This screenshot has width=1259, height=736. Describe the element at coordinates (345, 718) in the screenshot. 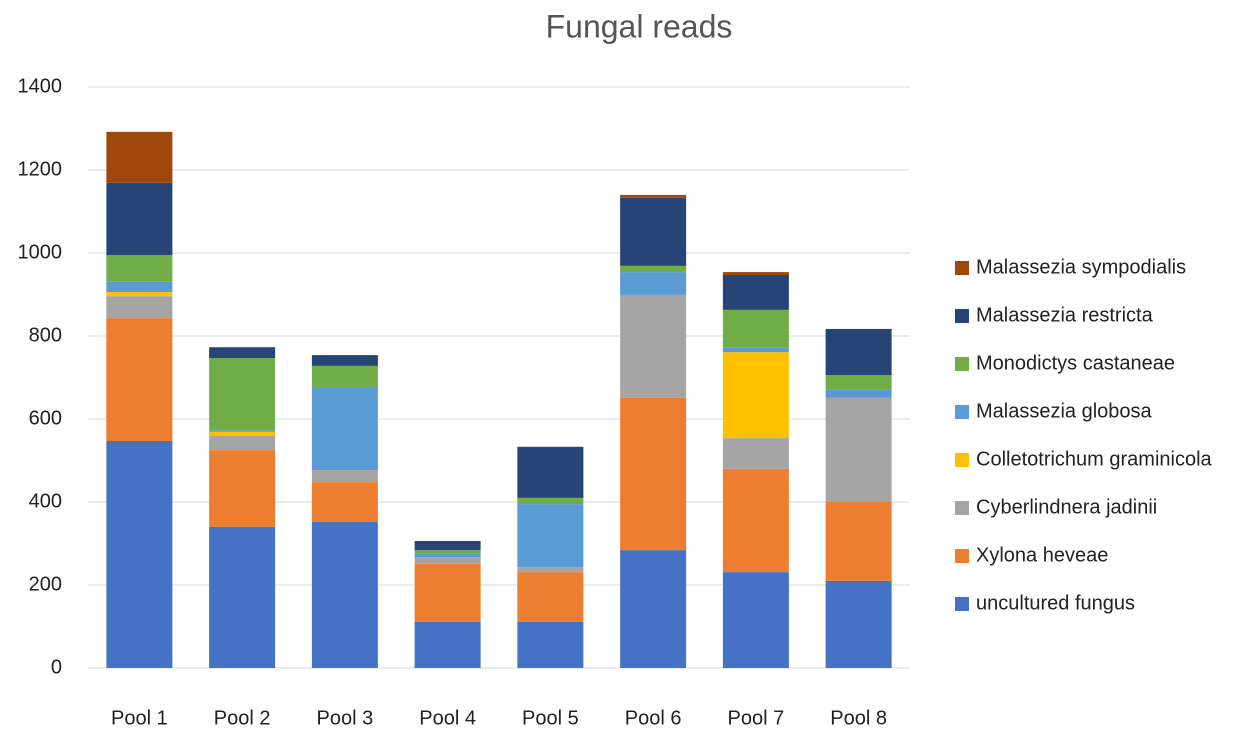

I see `x-tick-label: Pool 3` at that location.